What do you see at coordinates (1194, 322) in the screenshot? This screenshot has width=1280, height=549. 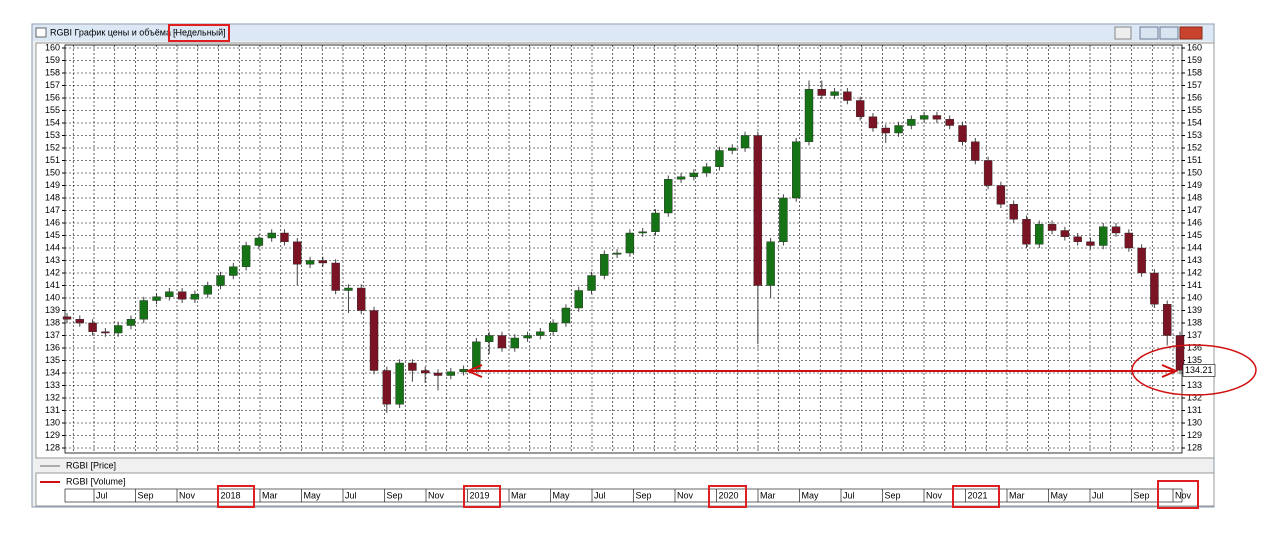 I see `y-tick-label: 138` at bounding box center [1194, 322].